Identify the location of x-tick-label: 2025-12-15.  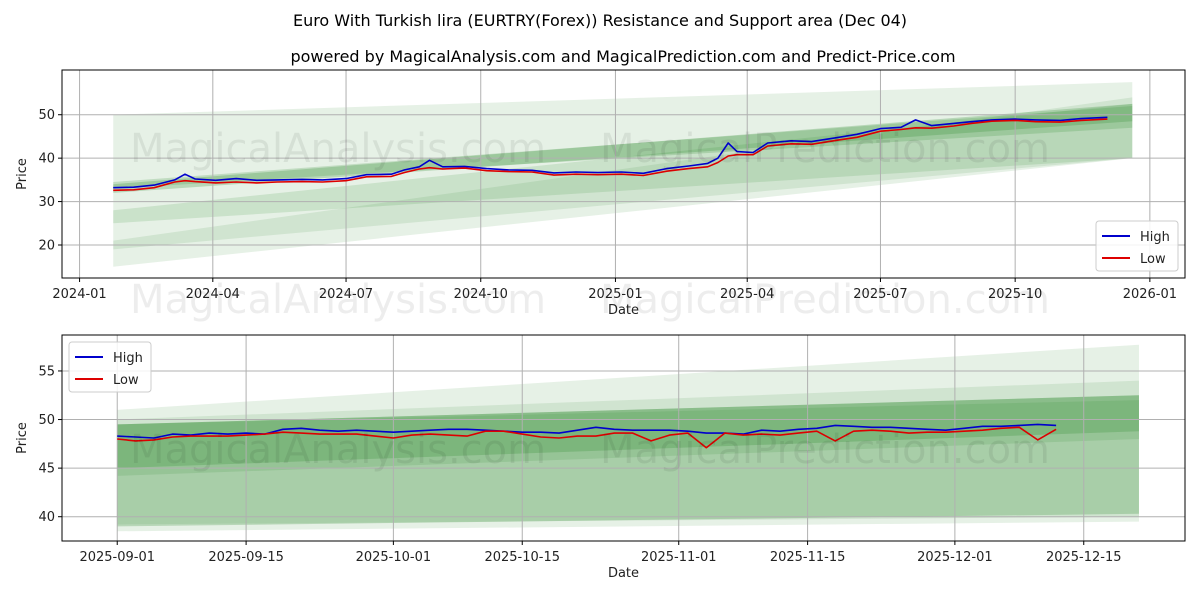
(1084, 557).